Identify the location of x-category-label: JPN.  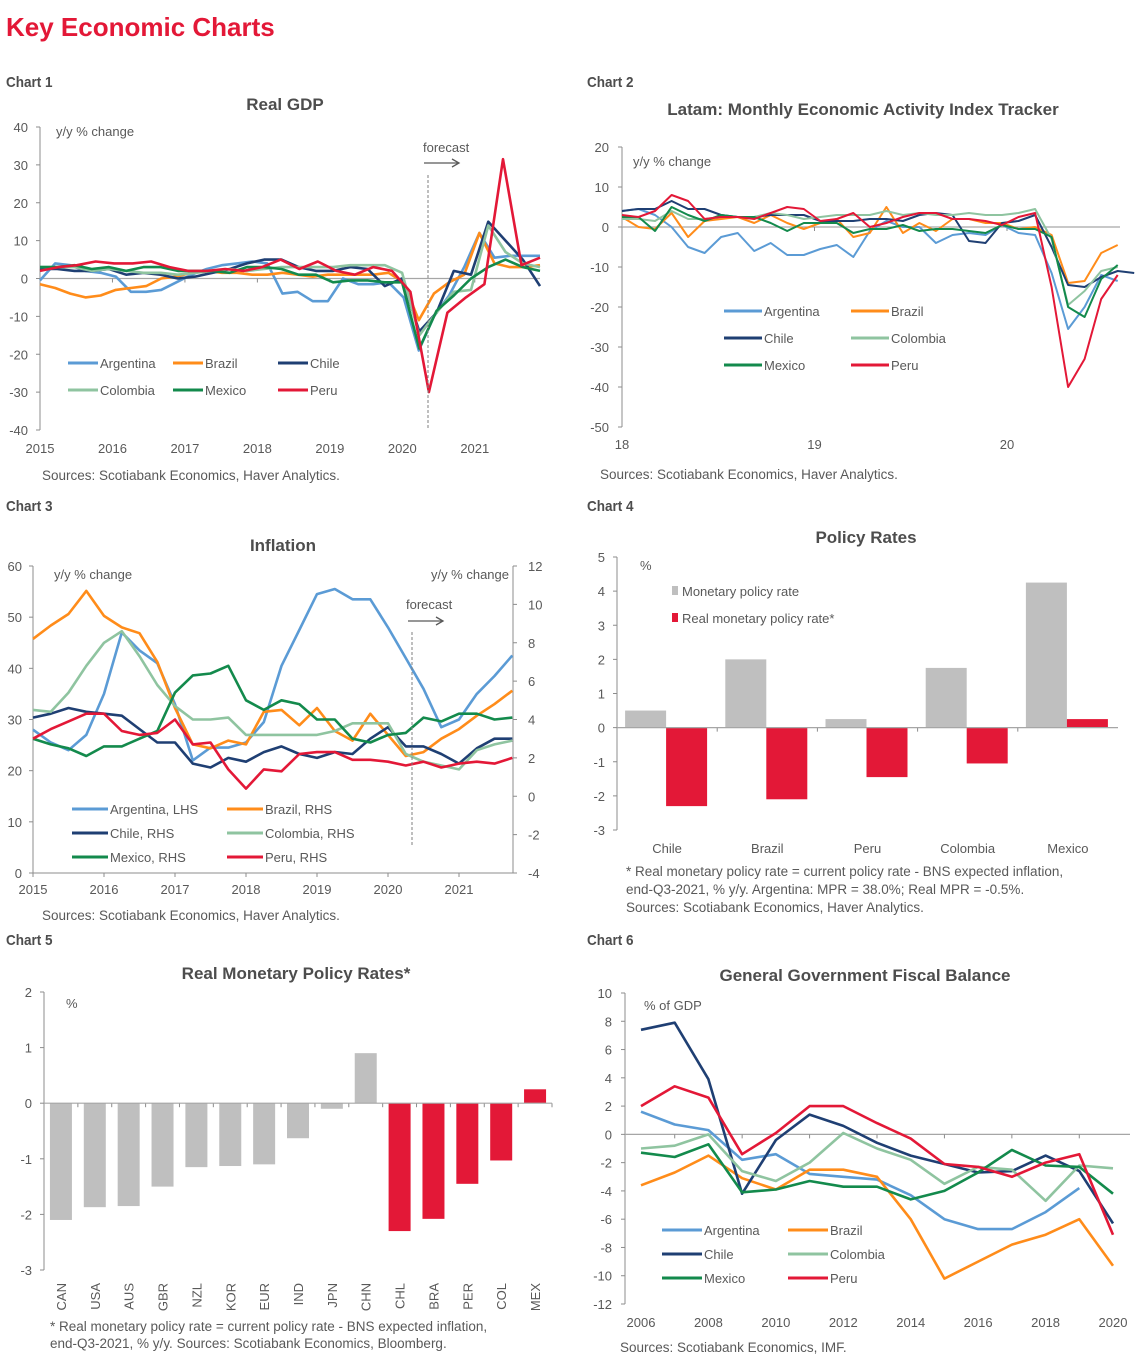
(332, 1295).